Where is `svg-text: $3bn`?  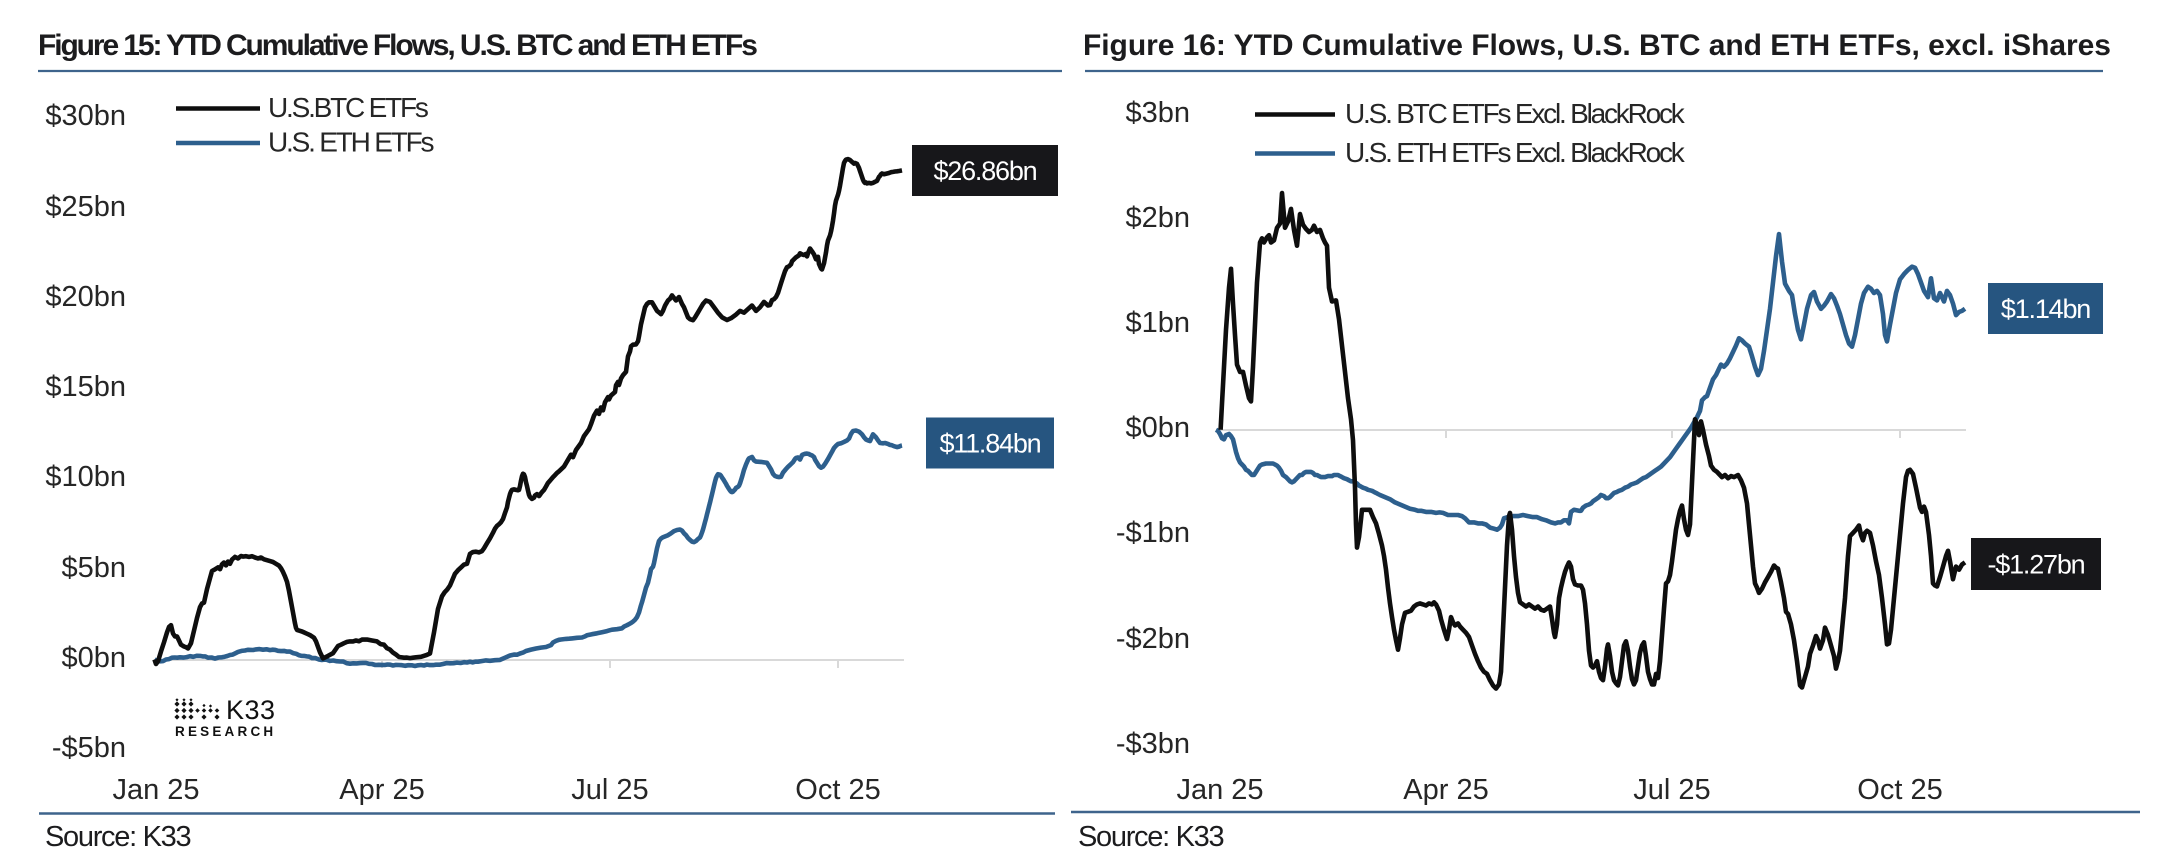
svg-text: $3bn is located at coordinates (1157, 113).